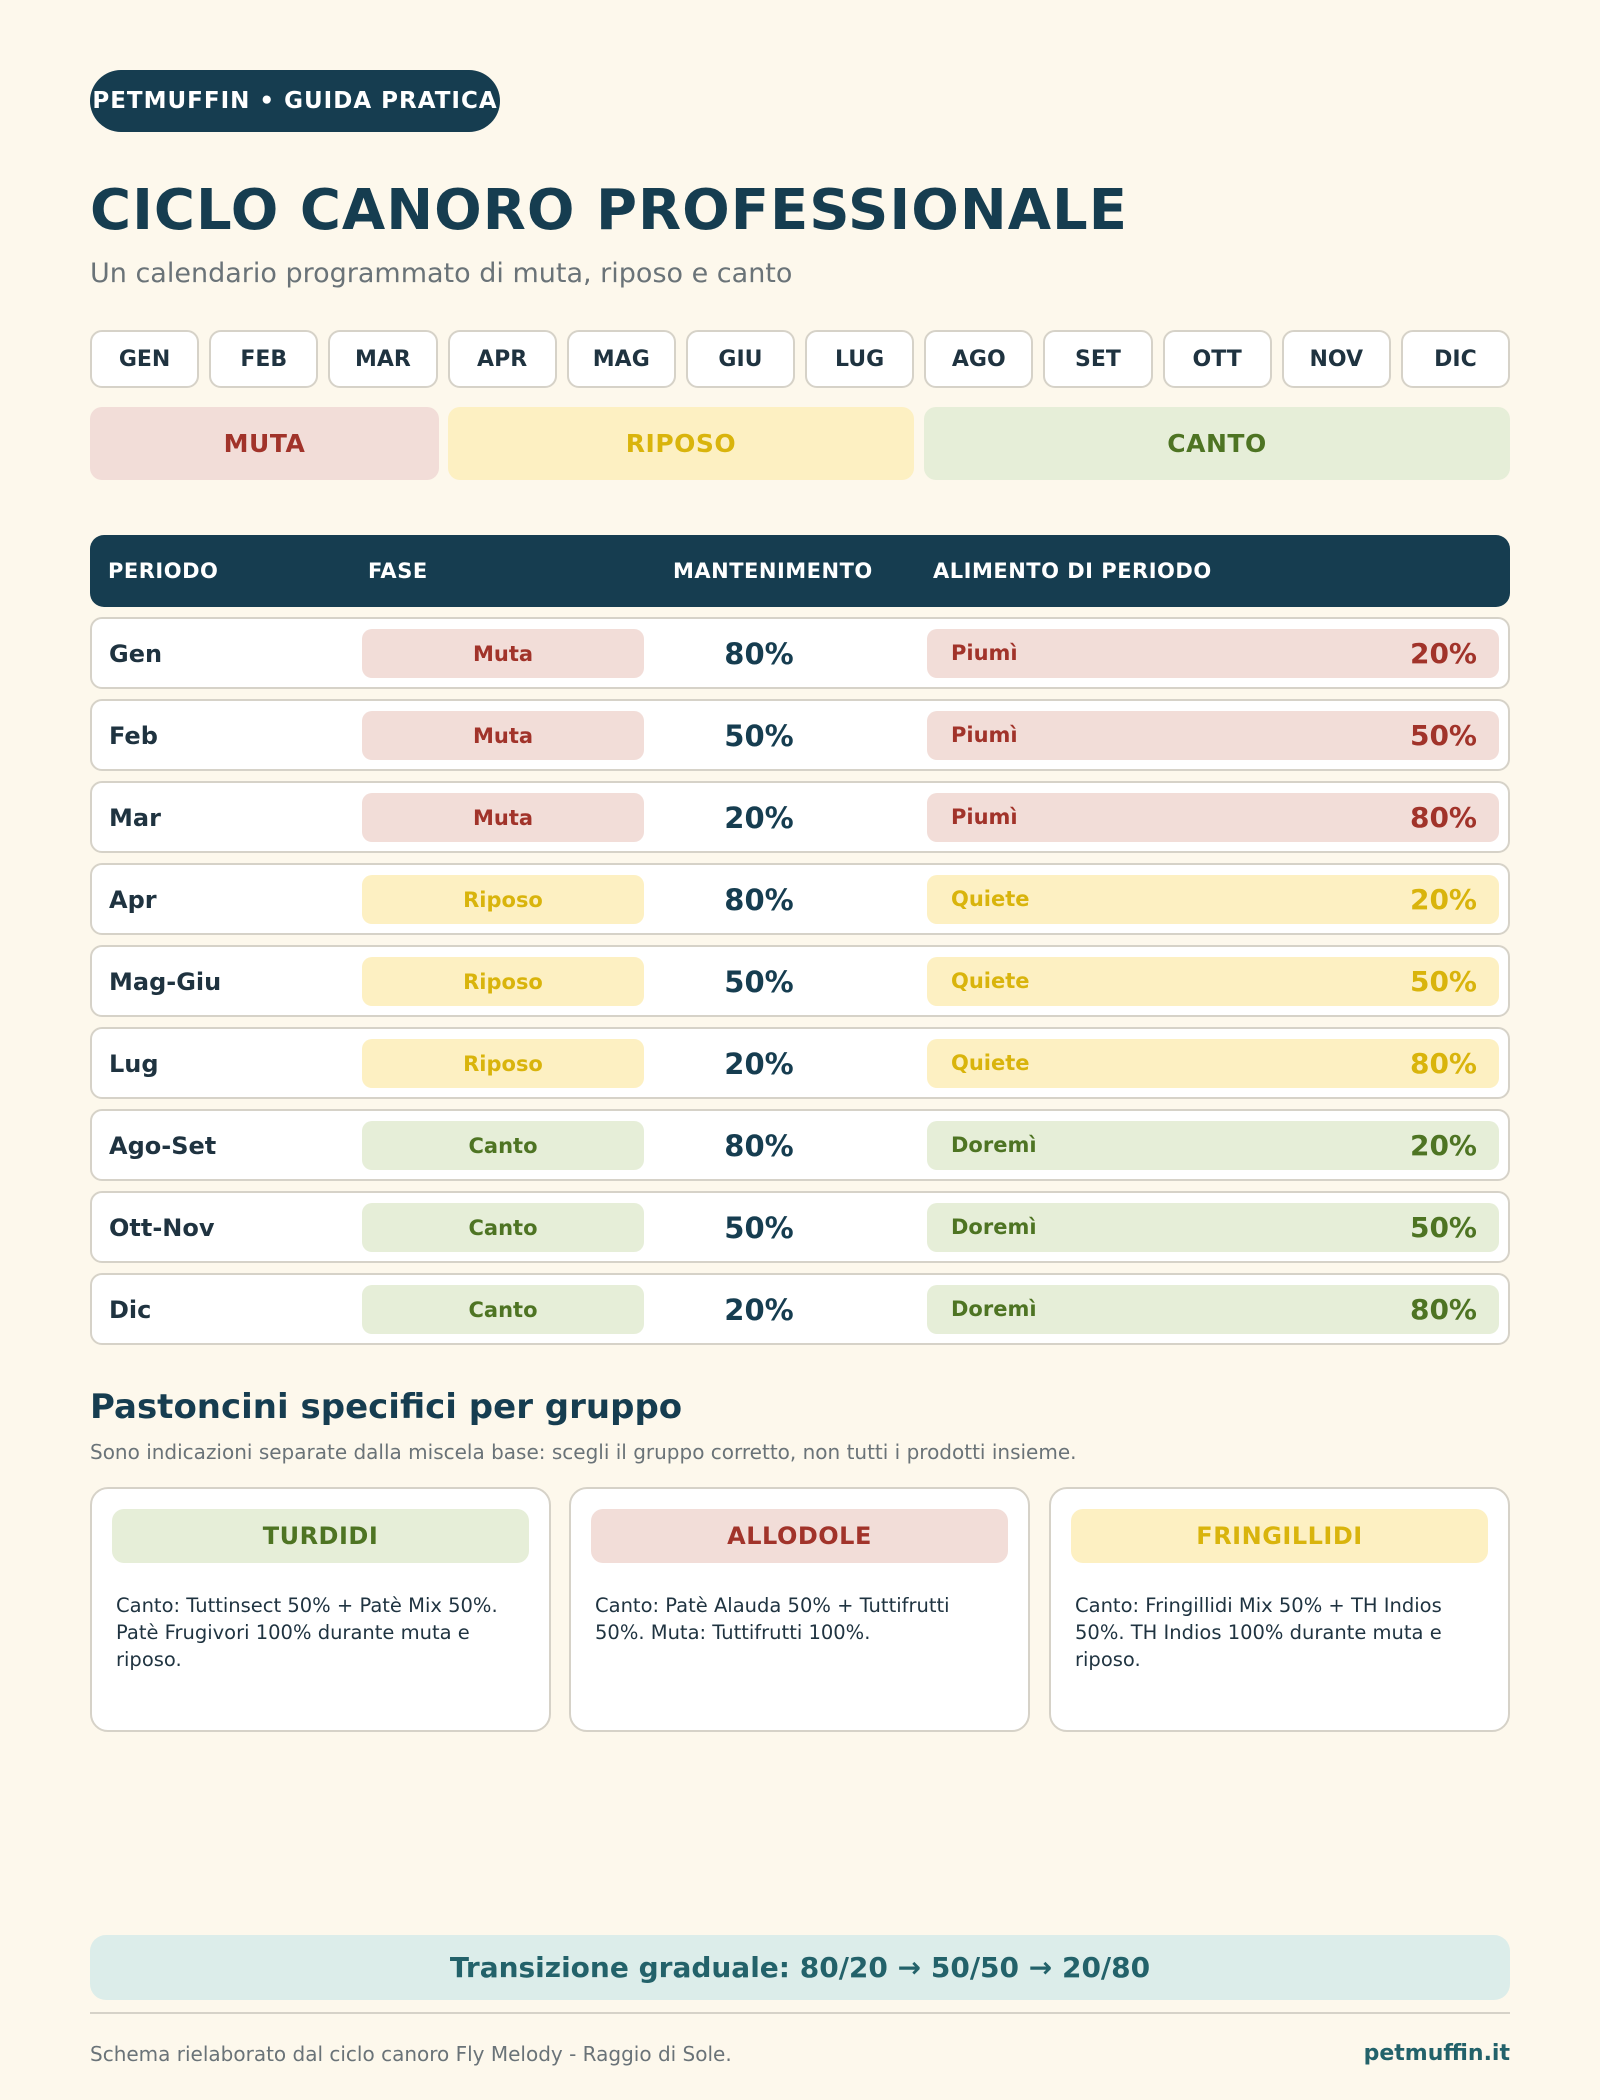 The width and height of the screenshot is (1600, 2100). What do you see at coordinates (800, 1063) in the screenshot?
I see `table-row: Lug Riposo 20% Quiete 80%` at bounding box center [800, 1063].